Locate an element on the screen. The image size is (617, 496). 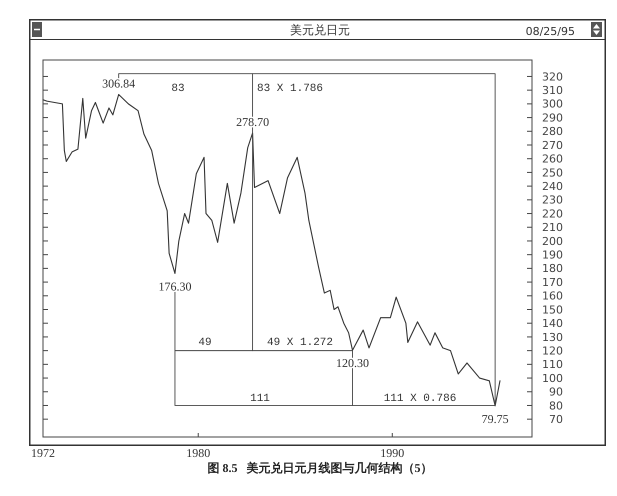
y-tick-label: 290 is located at coordinates (552, 117).